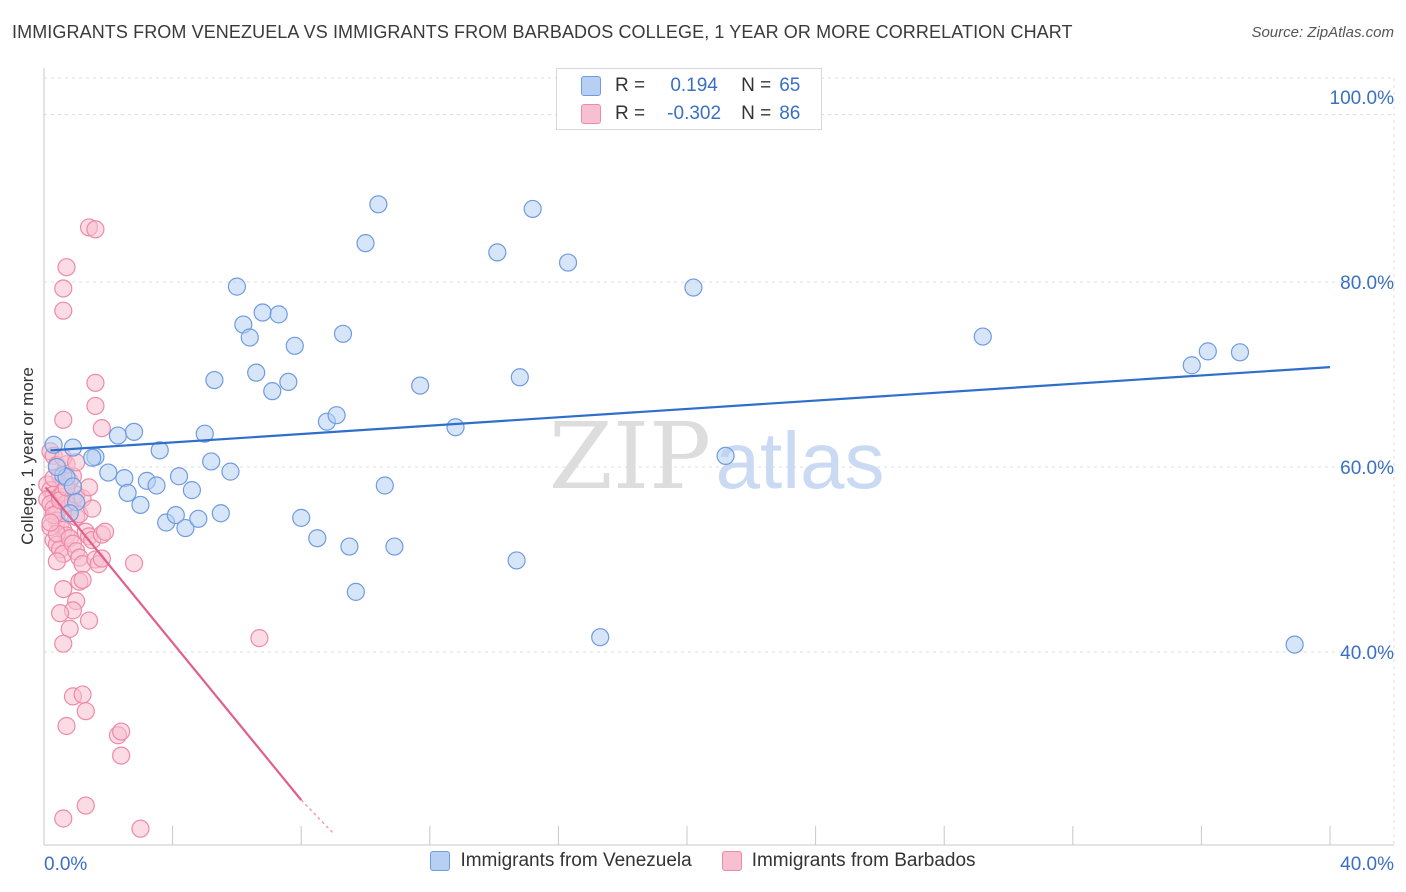 Image resolution: width=1406 pixels, height=892 pixels. I want to click on n-value-barbados: 86, so click(790, 113).